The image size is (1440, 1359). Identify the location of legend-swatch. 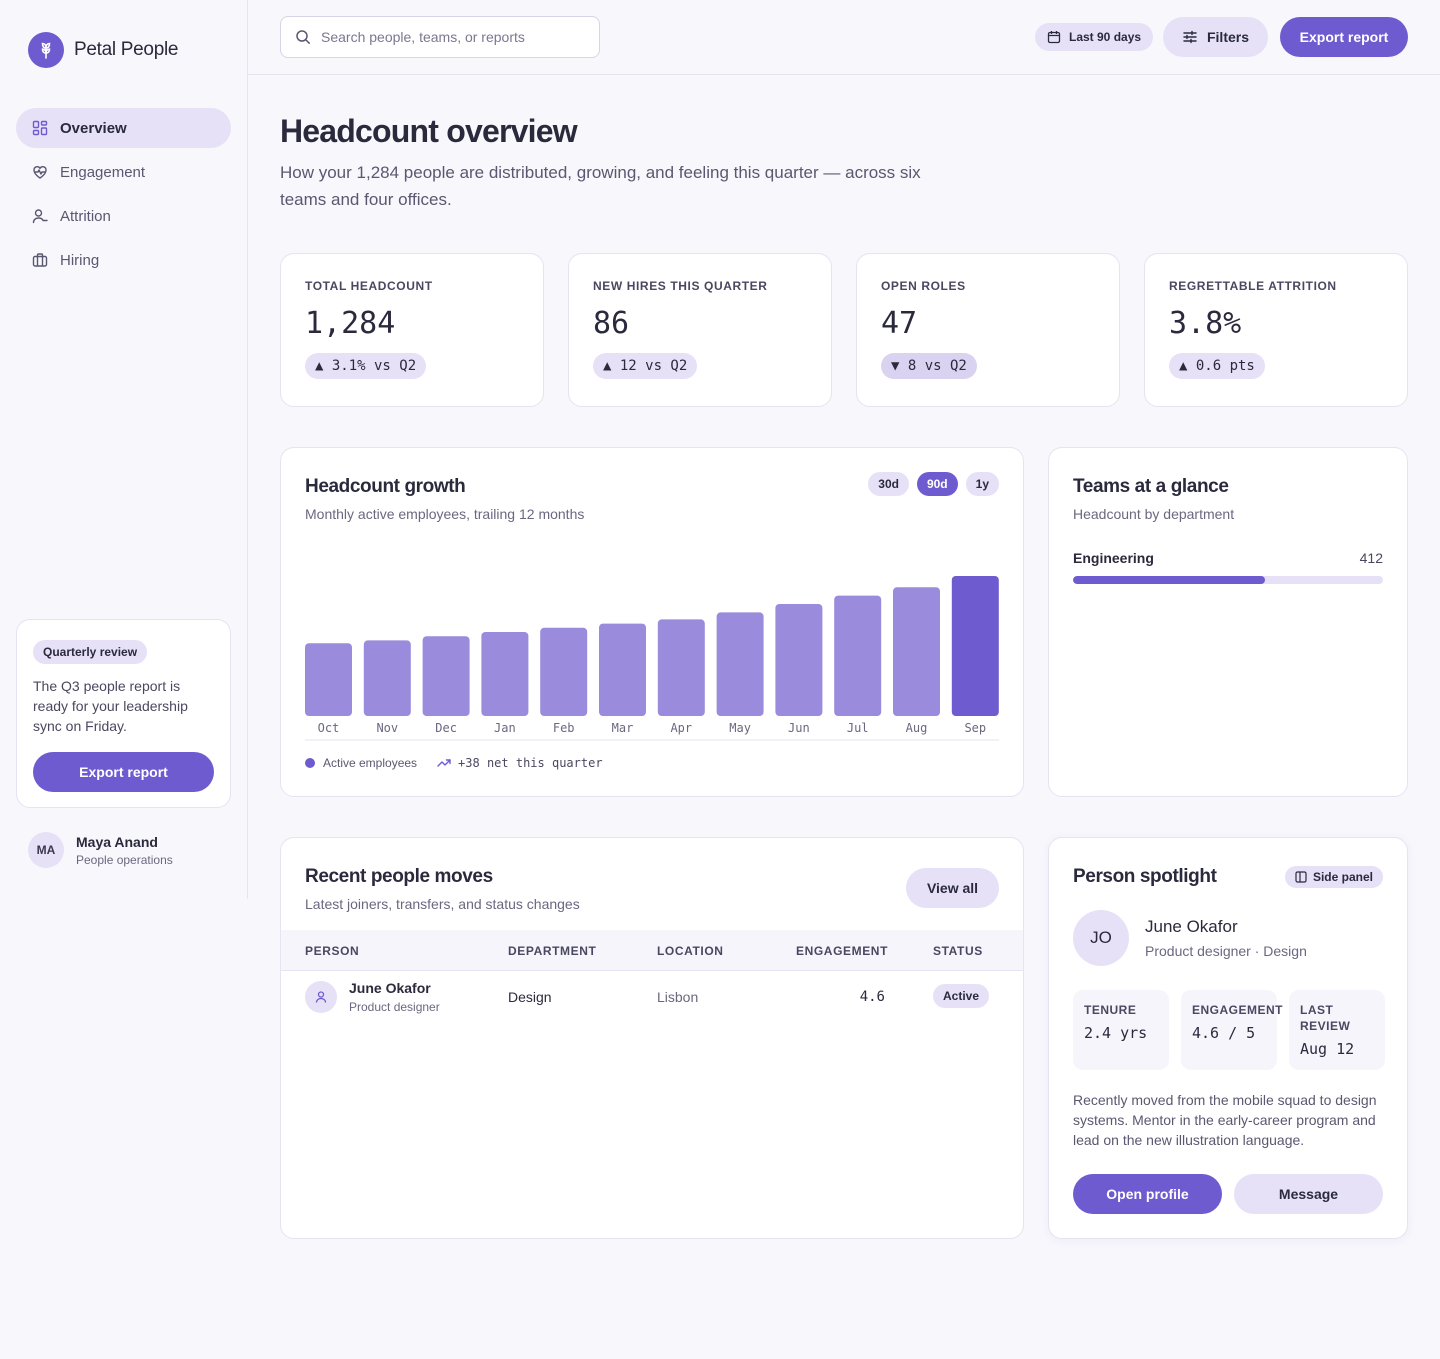
(310, 763).